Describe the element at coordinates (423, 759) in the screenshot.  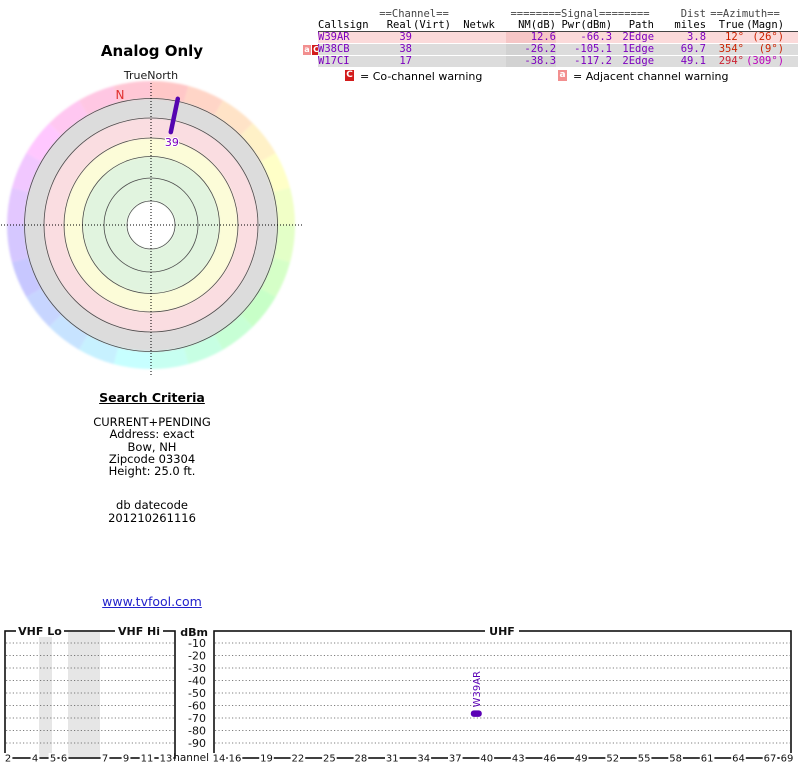
I see `svg-text: 34` at that location.